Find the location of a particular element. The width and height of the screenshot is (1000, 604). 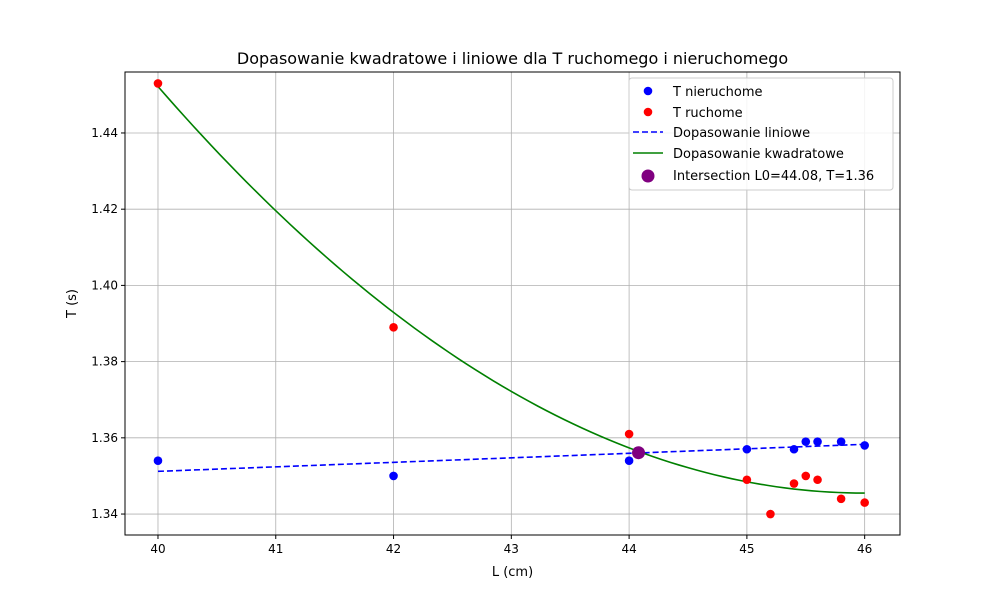

y-tick-label: 1.42 is located at coordinates (104, 209).